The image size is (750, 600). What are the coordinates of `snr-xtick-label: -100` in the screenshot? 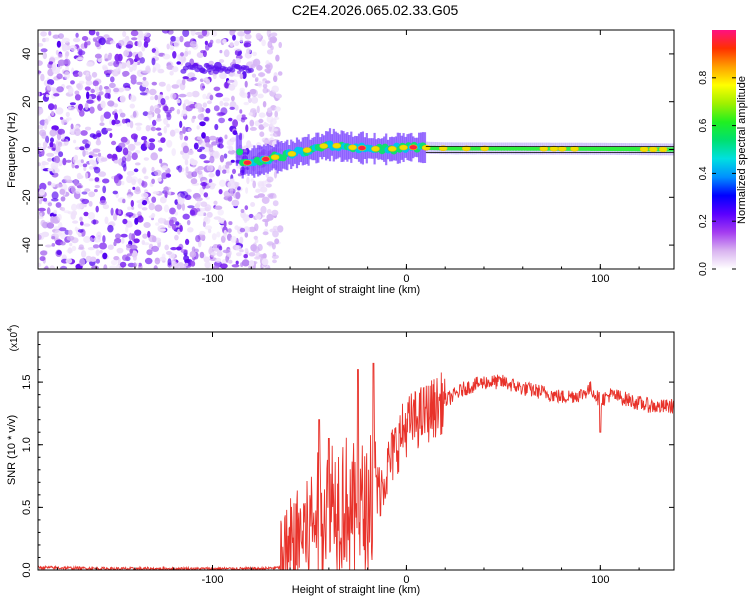 It's located at (212, 580).